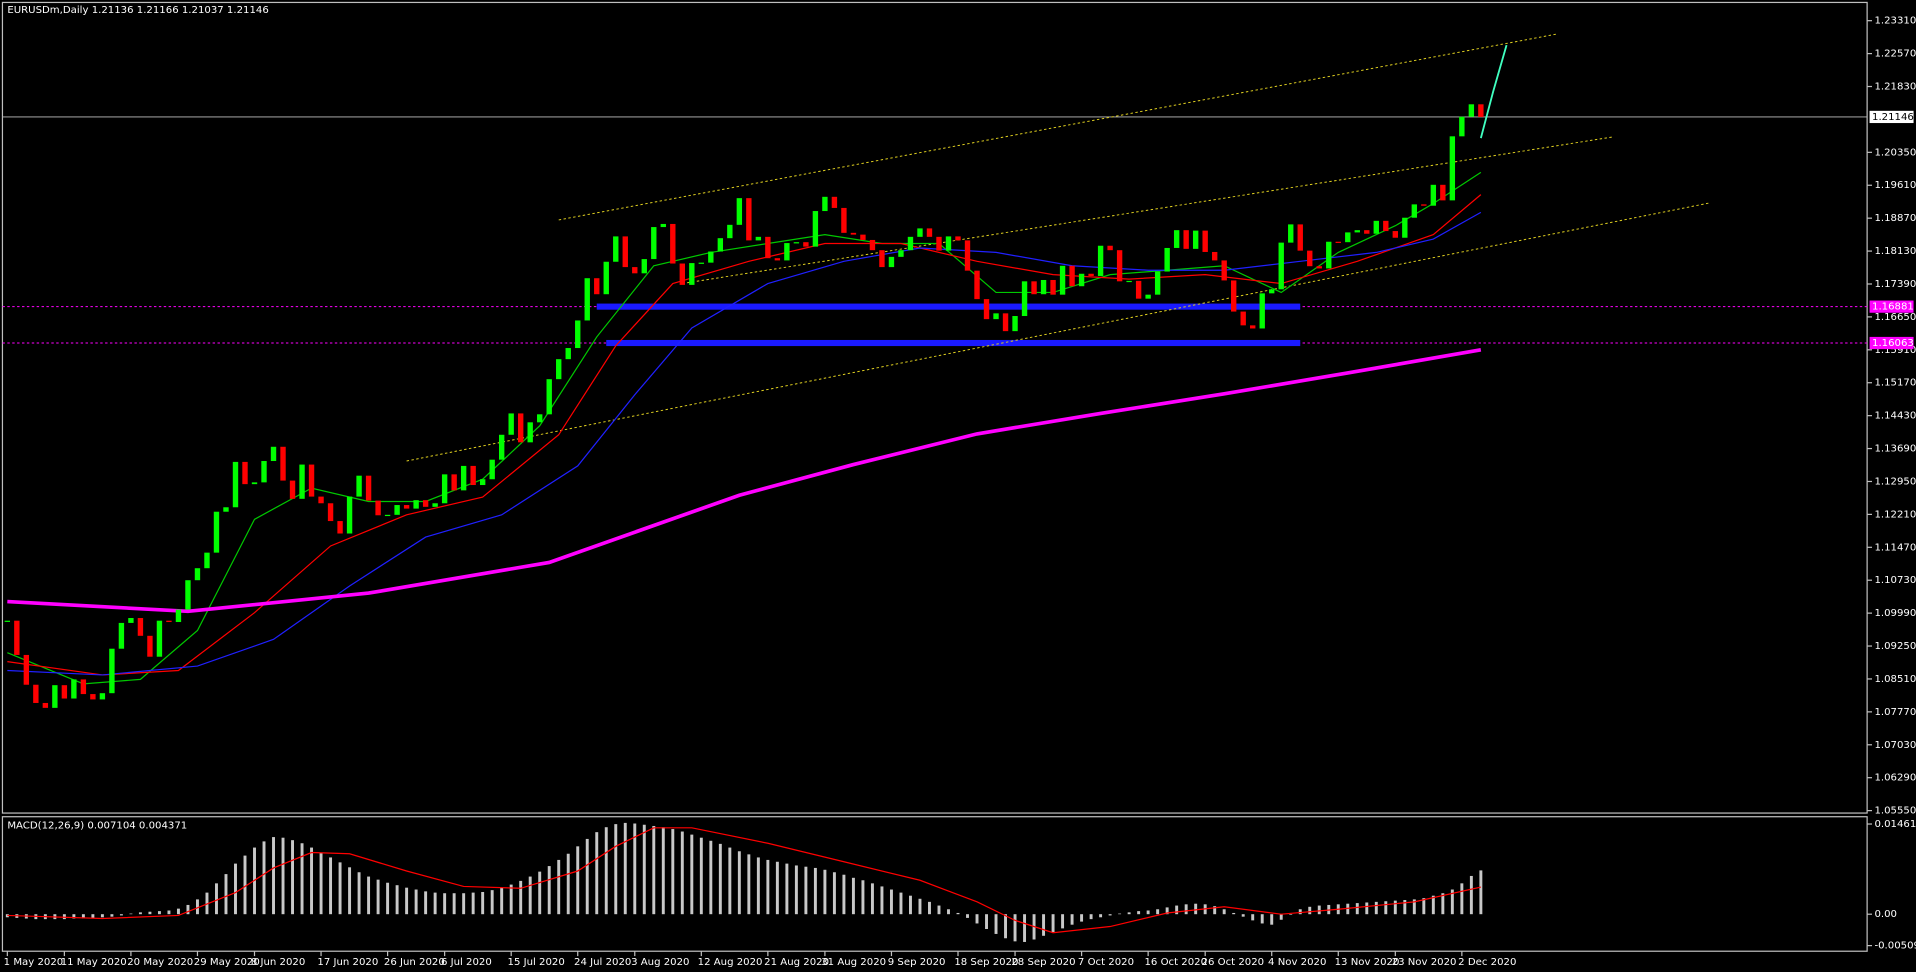 Image resolution: width=1916 pixels, height=972 pixels. I want to click on x-tick-label: 16 Oct 2020, so click(1175, 962).